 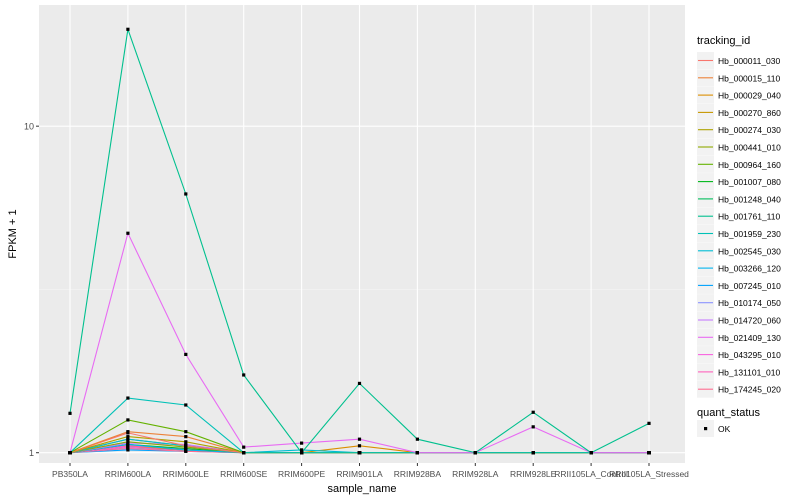 What do you see at coordinates (714, 428) in the screenshot?
I see `legend-status-items: OK` at bounding box center [714, 428].